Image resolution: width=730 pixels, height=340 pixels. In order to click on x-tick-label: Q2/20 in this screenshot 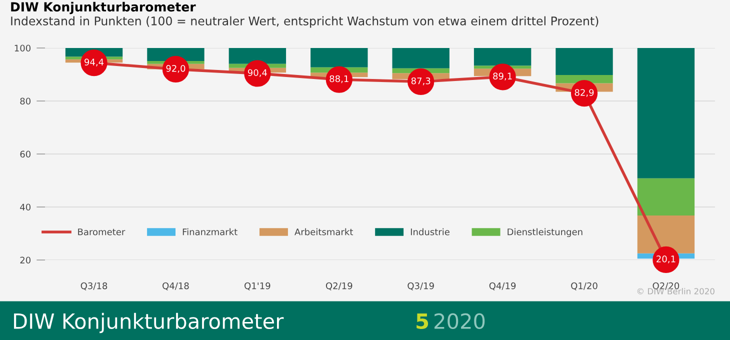, I will do `click(666, 286)`.